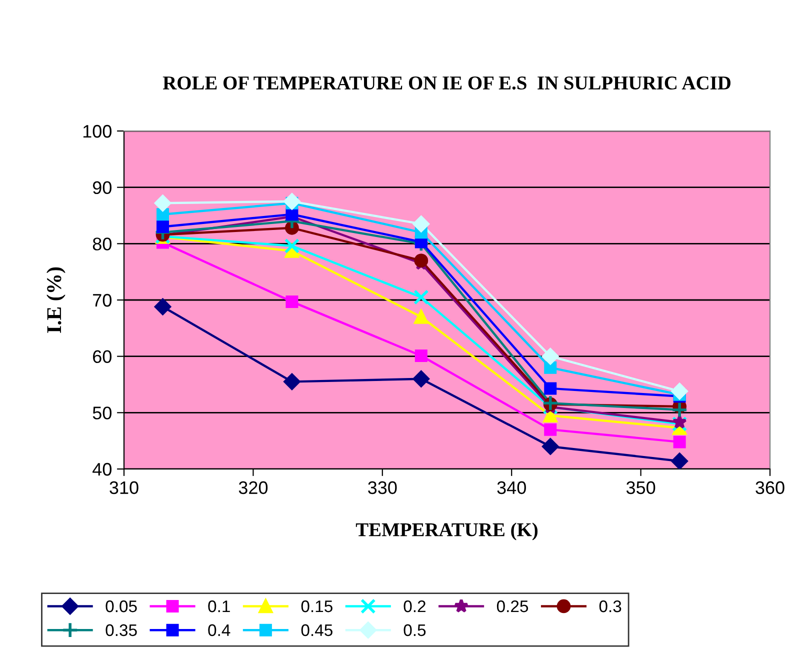 Image resolution: width=798 pixels, height=661 pixels. What do you see at coordinates (316, 606) in the screenshot?
I see `legend-label: 0.15` at bounding box center [316, 606].